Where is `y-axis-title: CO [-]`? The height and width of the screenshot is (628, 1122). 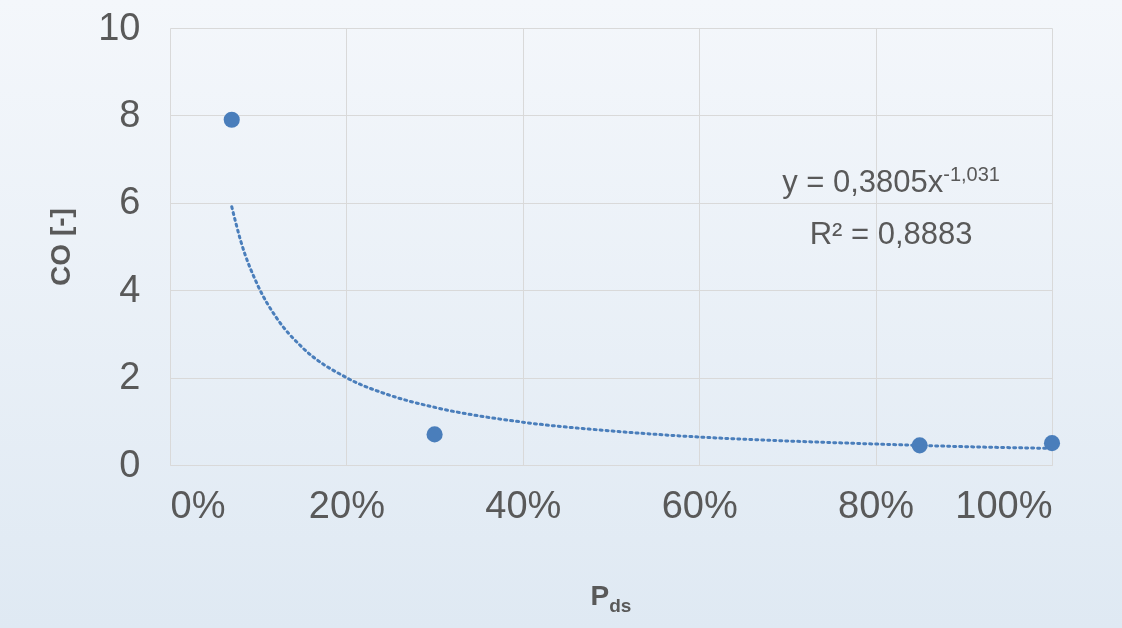 y-axis-title: CO [-] is located at coordinates (61, 247).